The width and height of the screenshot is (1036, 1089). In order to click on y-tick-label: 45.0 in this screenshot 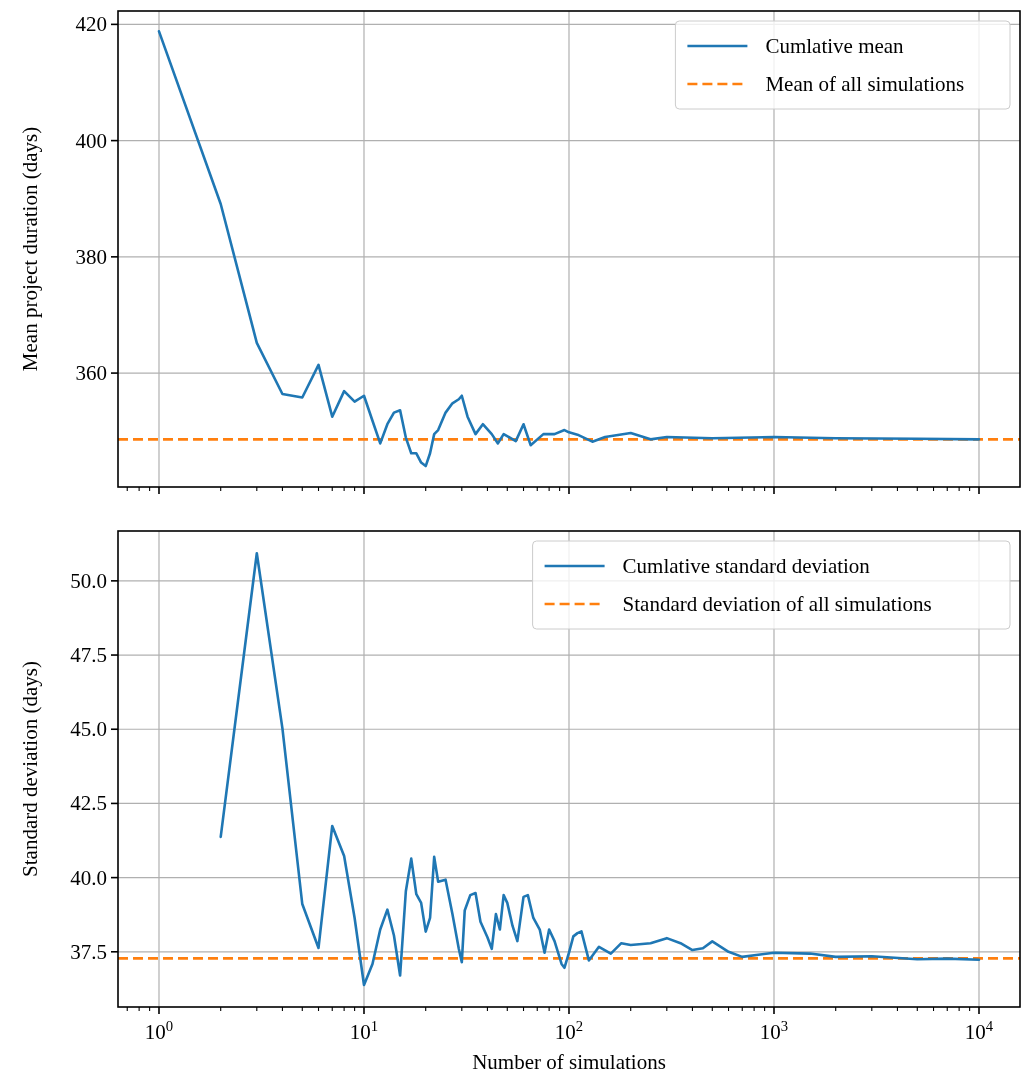, I will do `click(88, 729)`.